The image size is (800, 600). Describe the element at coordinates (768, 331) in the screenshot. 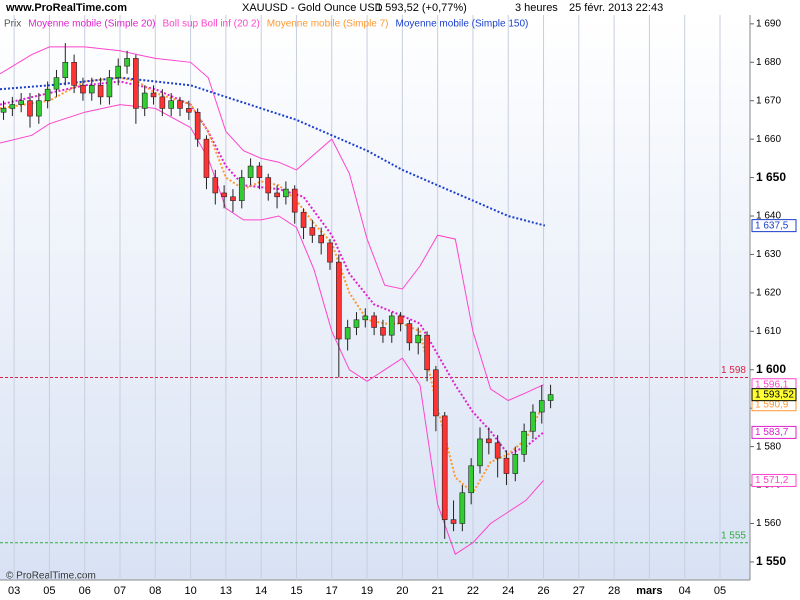

I see `y-tick-label: 1 610` at that location.